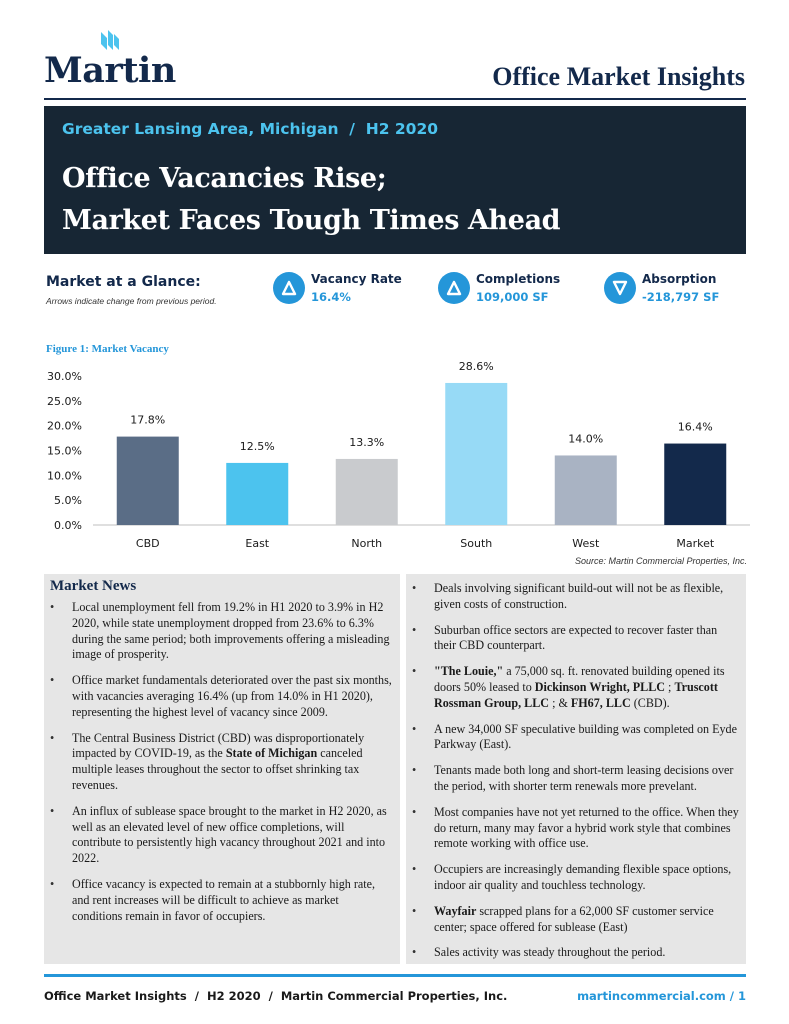  What do you see at coordinates (476, 453) in the screenshot?
I see `bar-south` at bounding box center [476, 453].